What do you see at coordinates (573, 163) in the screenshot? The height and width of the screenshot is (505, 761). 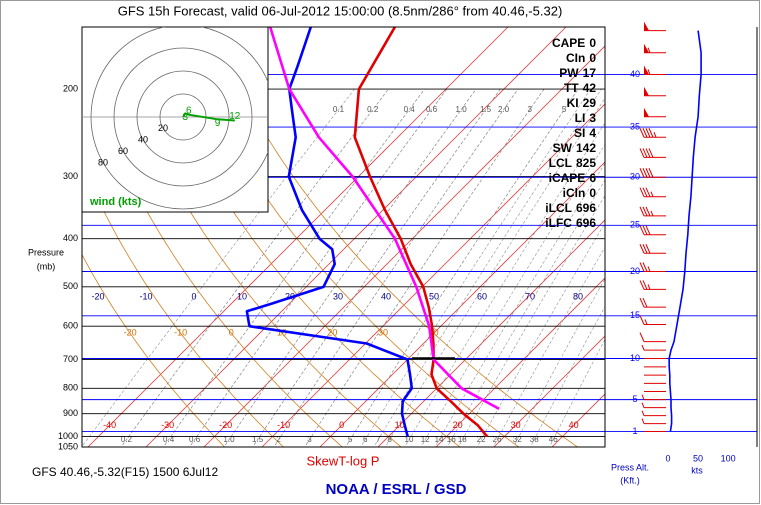 I see `index-label: LCL 825` at bounding box center [573, 163].